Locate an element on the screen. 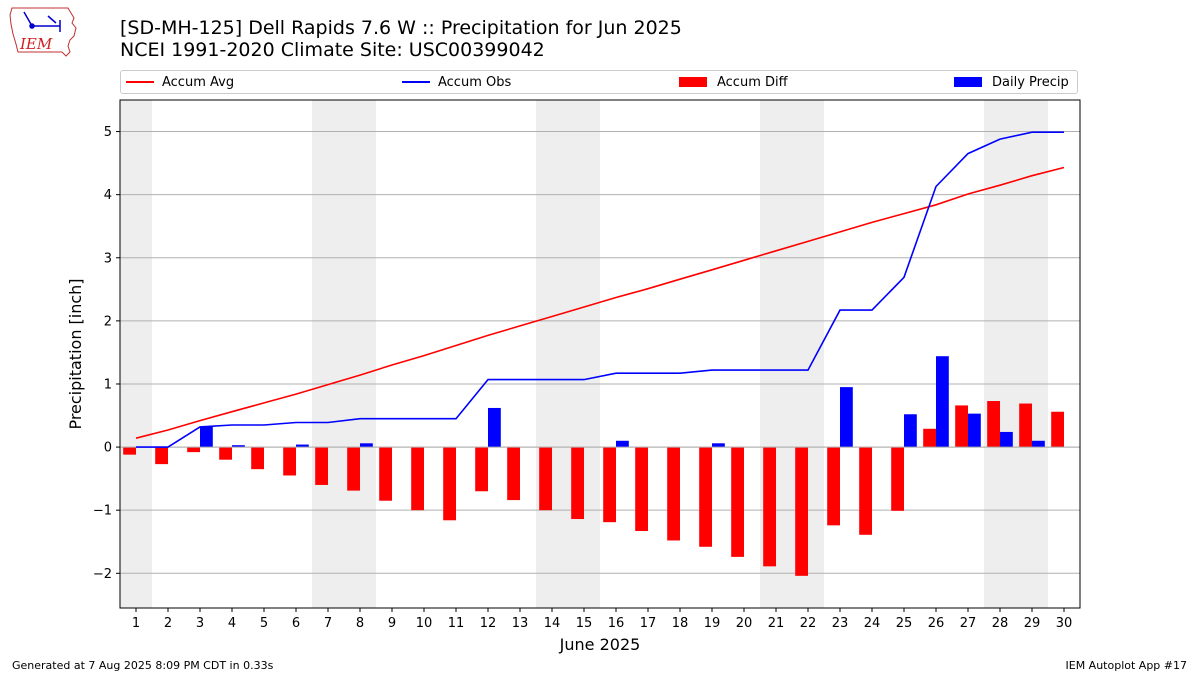 The image size is (1200, 675). x-tick-label: 13 is located at coordinates (520, 623).